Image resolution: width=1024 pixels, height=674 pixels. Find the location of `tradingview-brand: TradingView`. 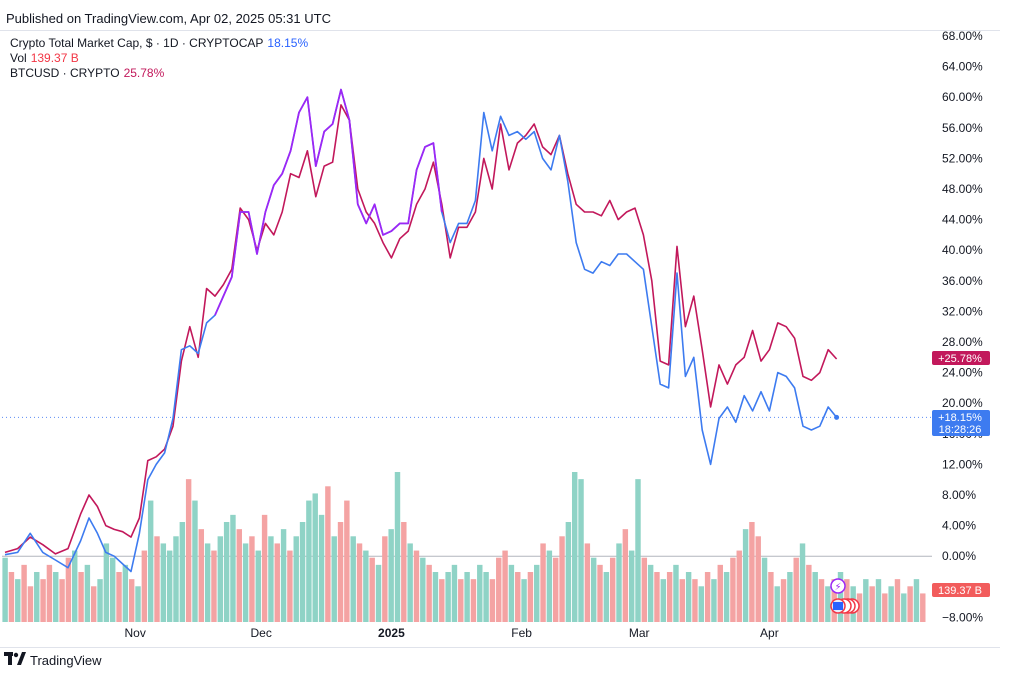

tradingview-brand: TradingView is located at coordinates (53, 660).